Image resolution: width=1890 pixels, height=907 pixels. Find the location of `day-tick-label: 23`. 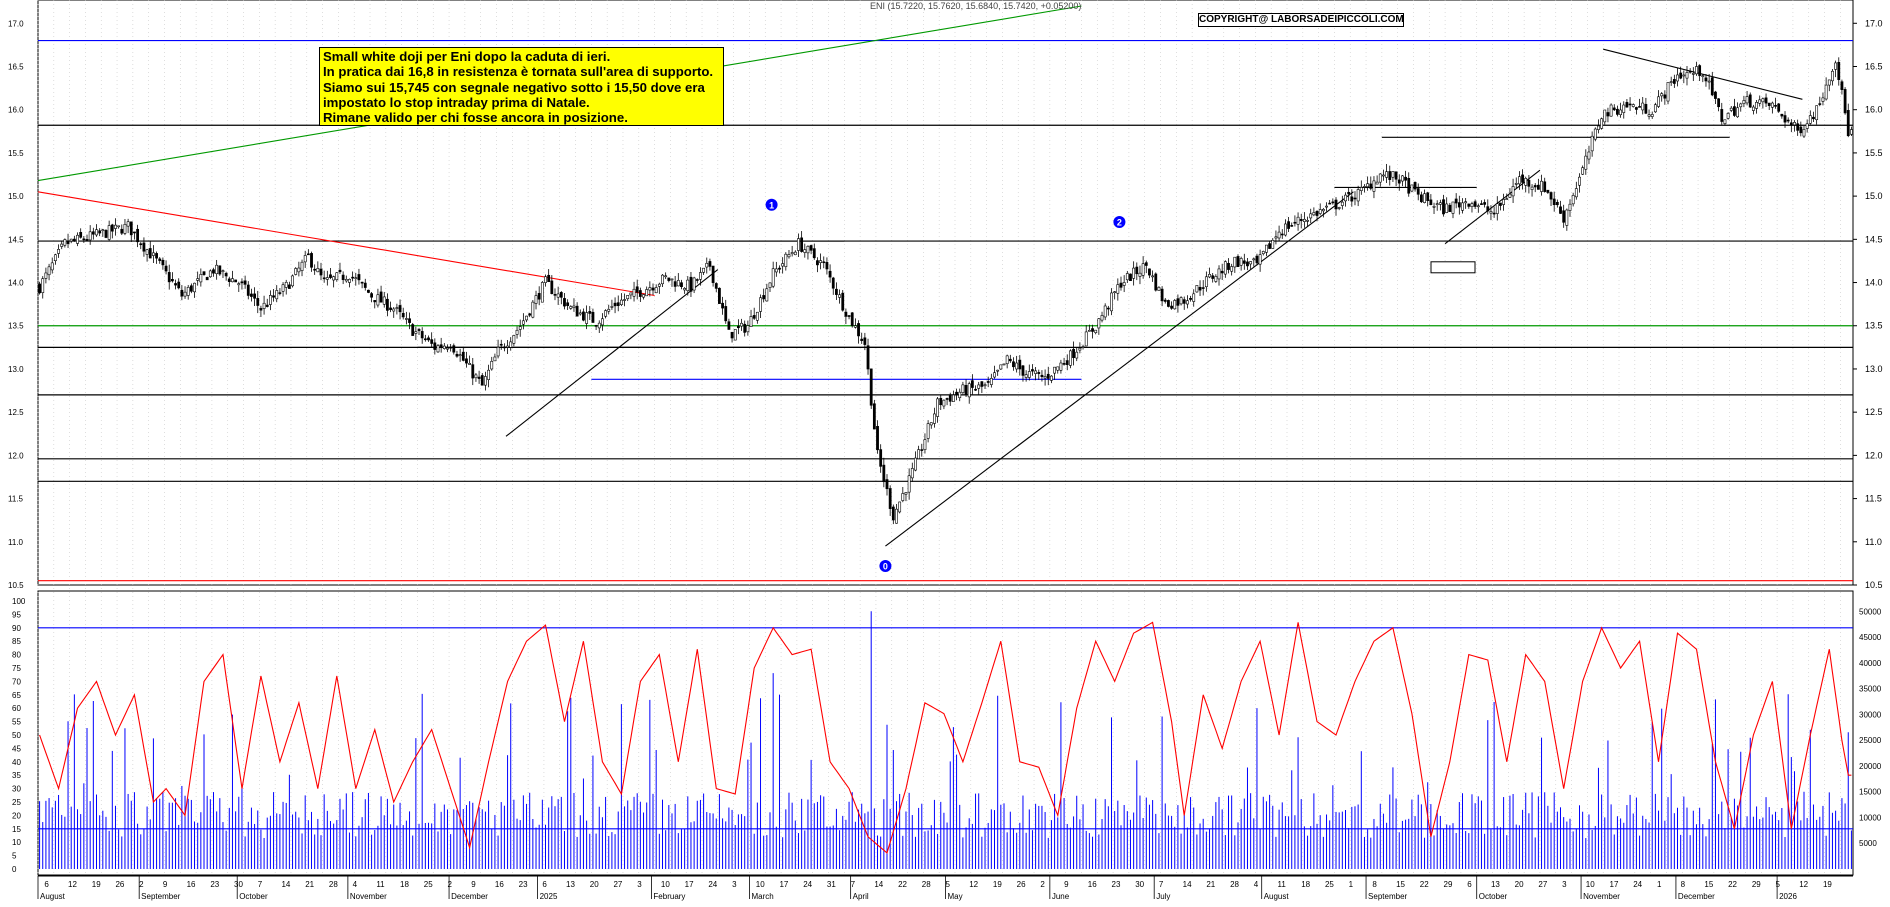

day-tick-label: 23 is located at coordinates (523, 884).